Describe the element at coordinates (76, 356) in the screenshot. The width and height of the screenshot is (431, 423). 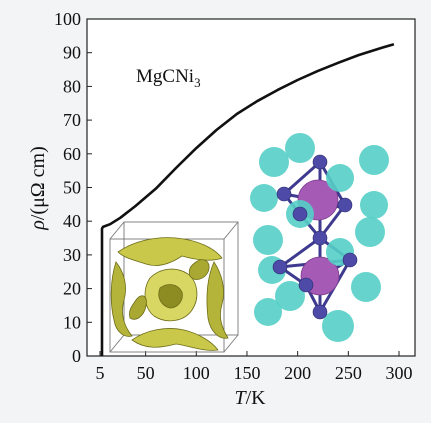
I see `y-tick-label: 0` at that location.